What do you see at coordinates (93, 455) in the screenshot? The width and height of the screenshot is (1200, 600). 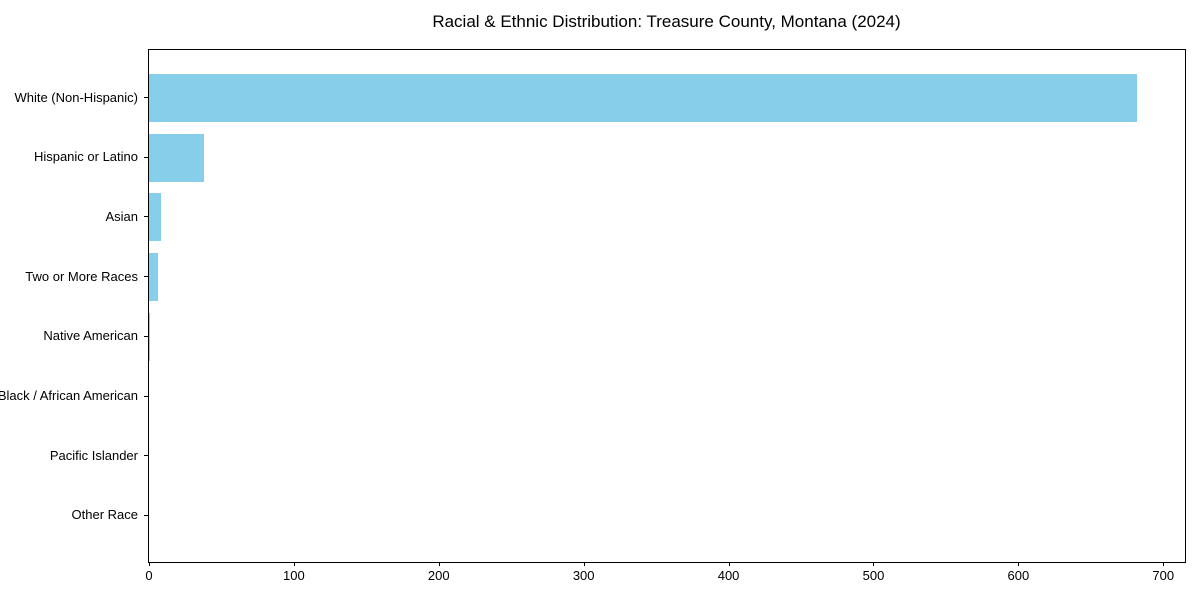 I see `y-tick-label: Pacific Islander` at bounding box center [93, 455].